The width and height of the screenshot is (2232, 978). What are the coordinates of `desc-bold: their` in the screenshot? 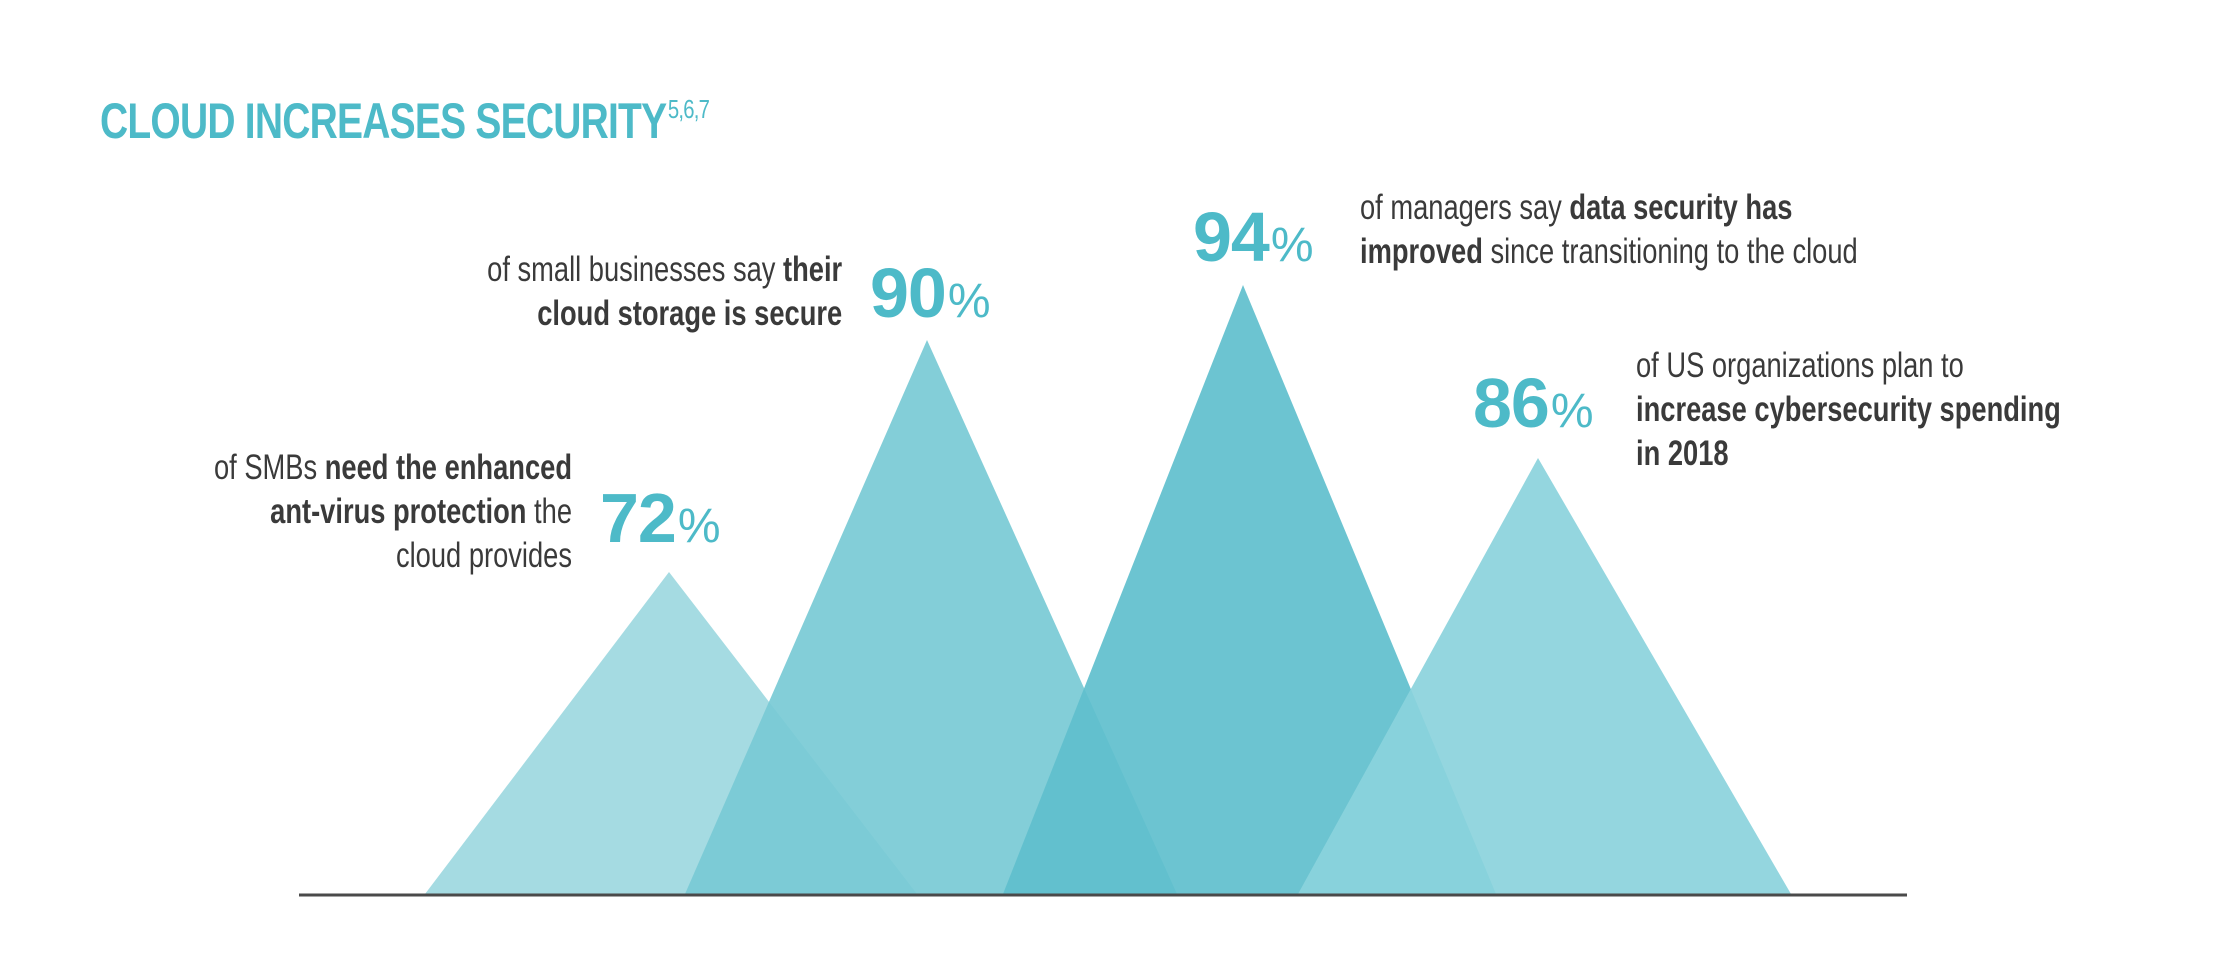 It's located at (812, 269).